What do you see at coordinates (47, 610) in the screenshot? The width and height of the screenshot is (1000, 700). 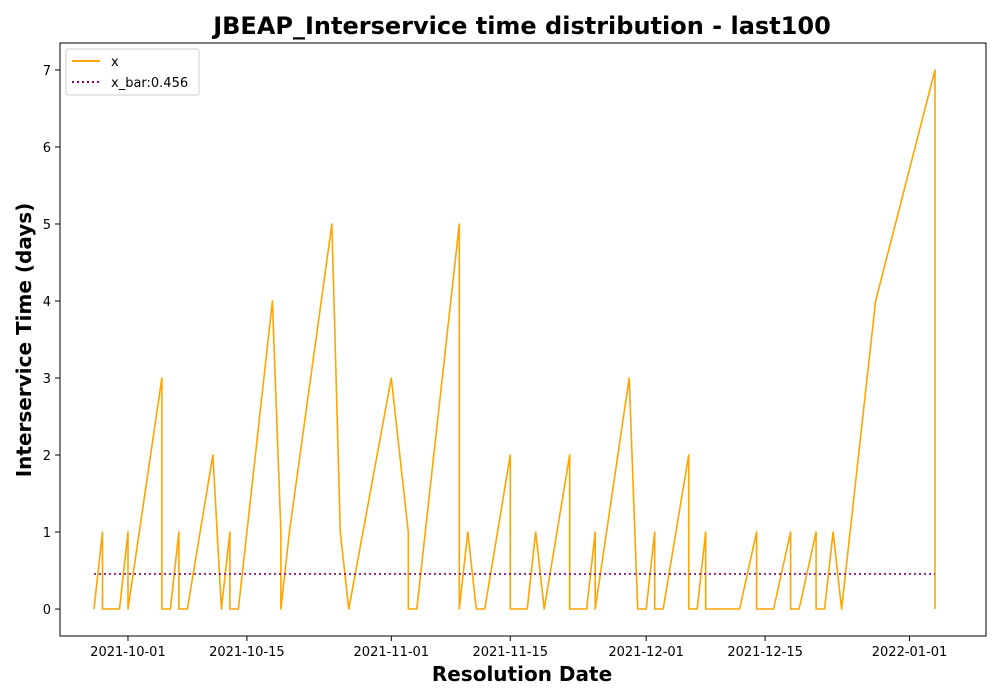 I see `y-tick-label: 0` at bounding box center [47, 610].